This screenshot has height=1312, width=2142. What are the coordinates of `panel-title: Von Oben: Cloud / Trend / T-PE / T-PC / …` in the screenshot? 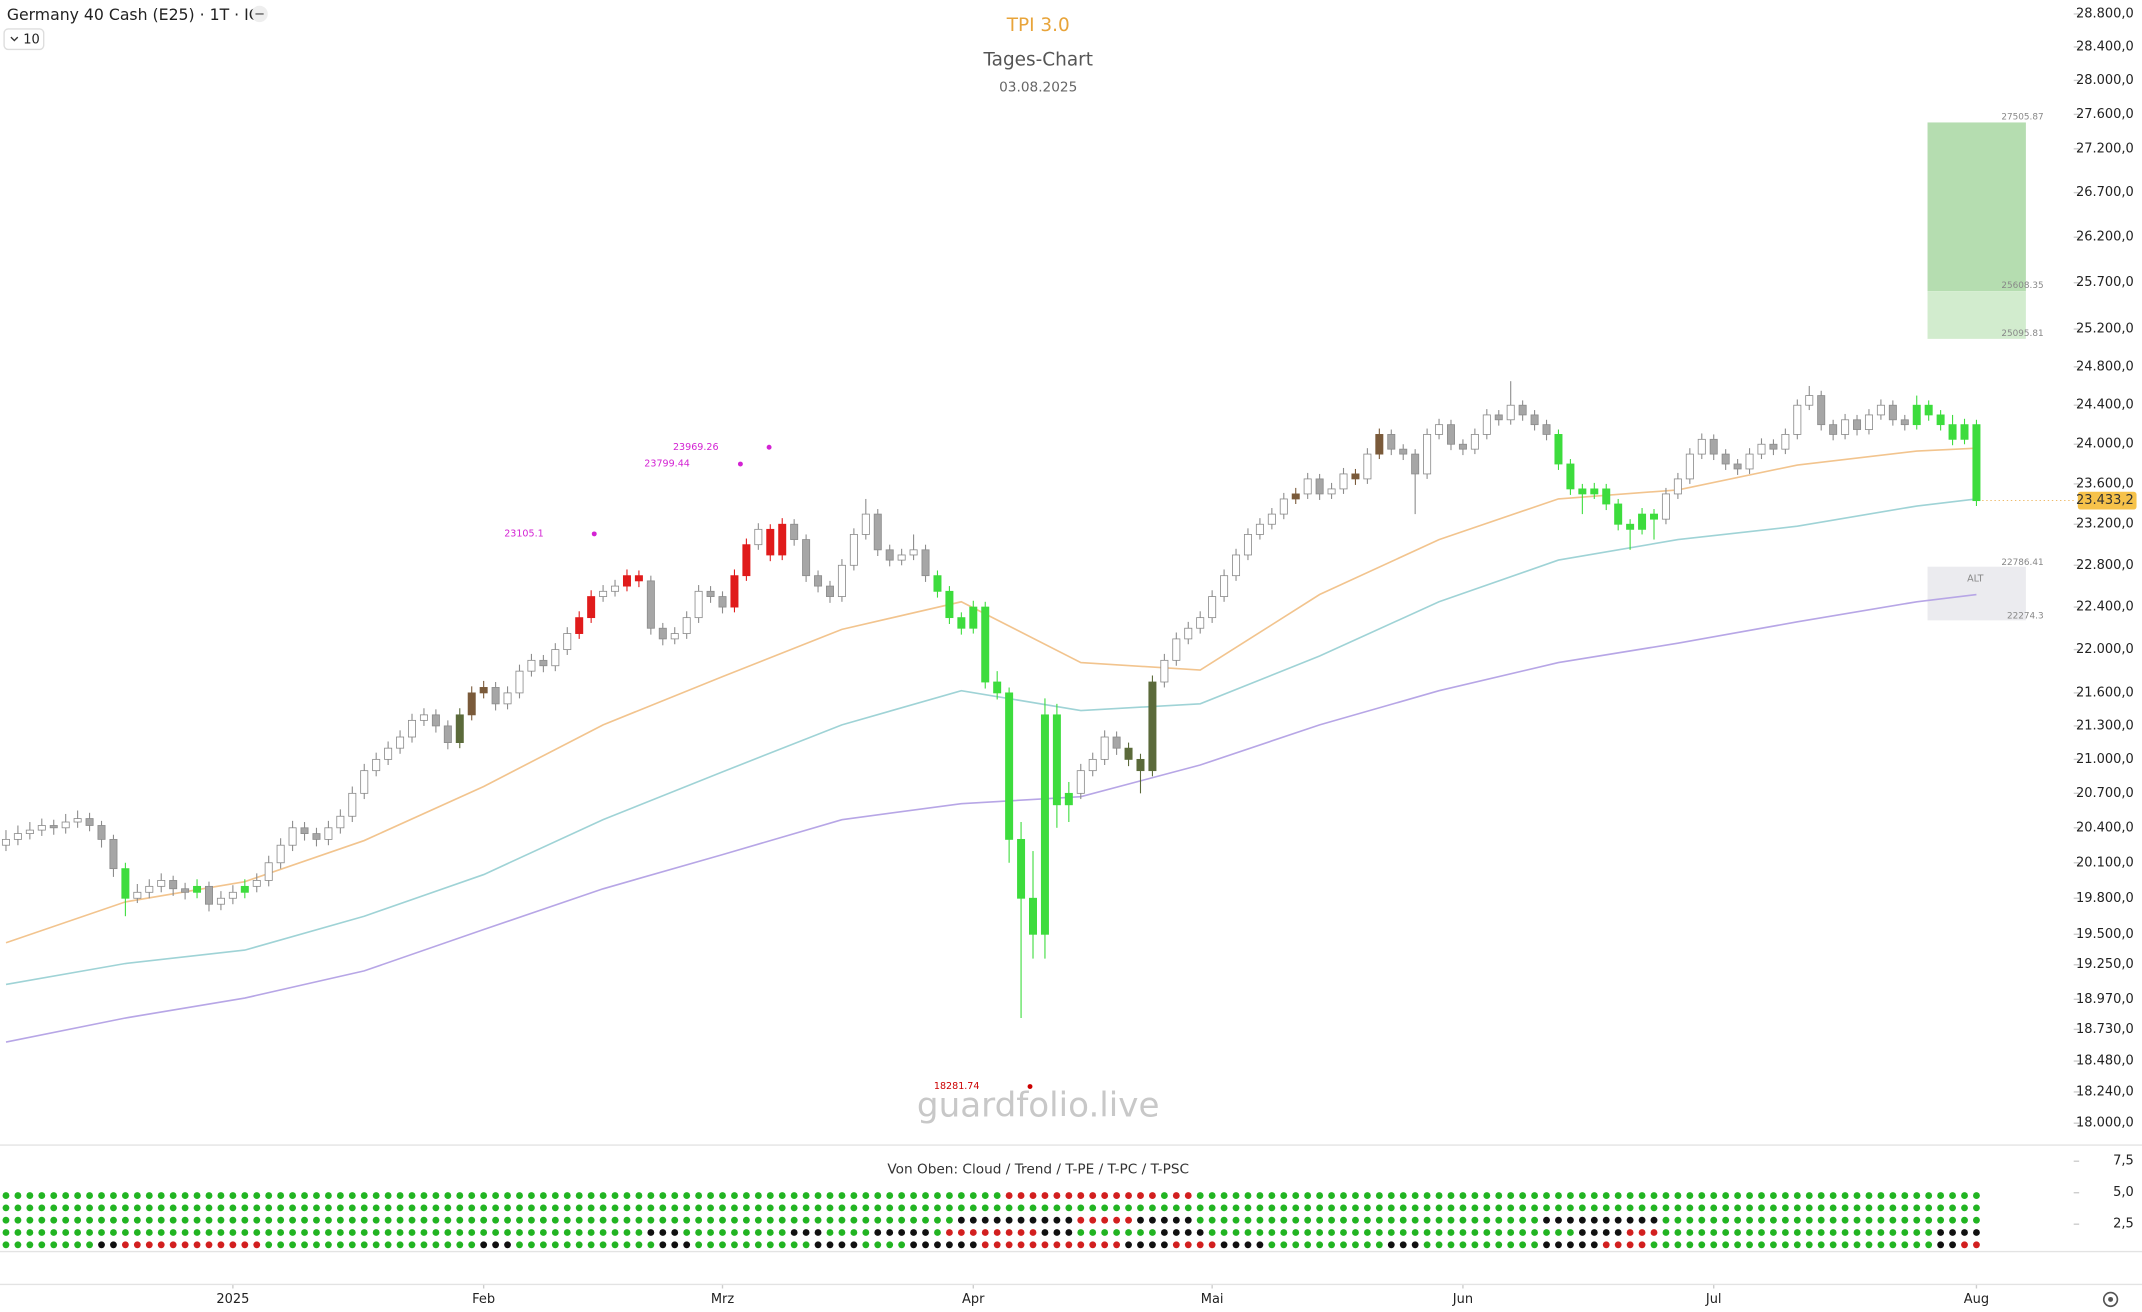 It's located at (1038, 1170).